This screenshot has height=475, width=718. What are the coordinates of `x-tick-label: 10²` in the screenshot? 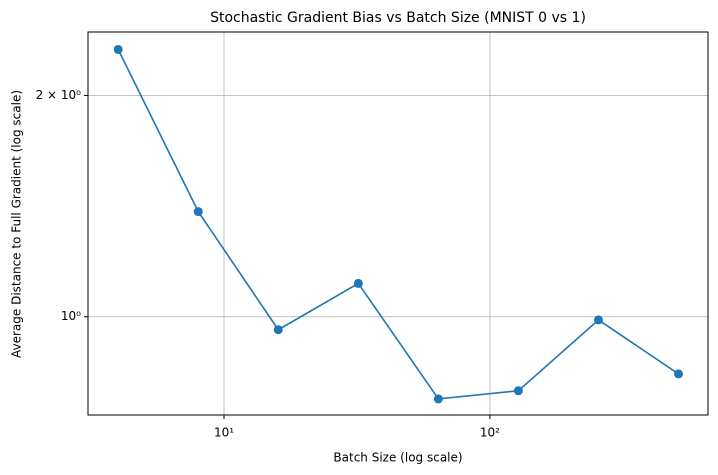 It's located at (490, 433).